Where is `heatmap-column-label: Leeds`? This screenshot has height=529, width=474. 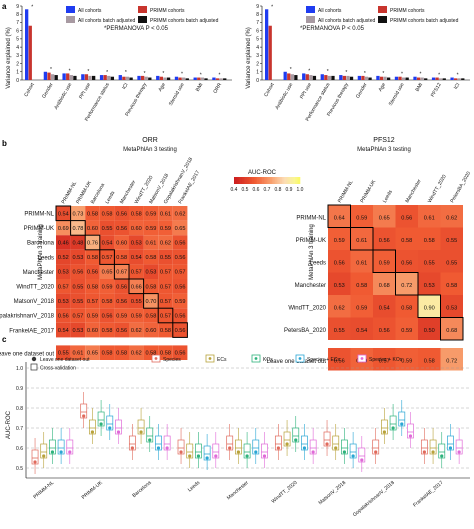 heatmap-column-label: Leeds is located at coordinates (388, 196).